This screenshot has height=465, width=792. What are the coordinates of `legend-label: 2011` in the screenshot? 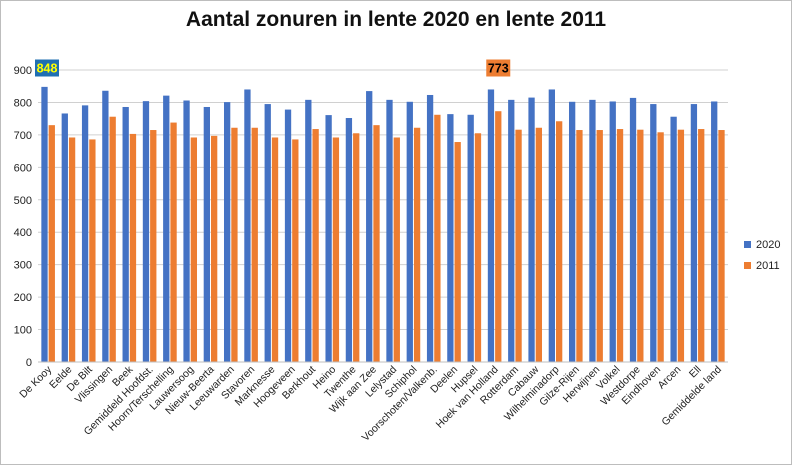 It's located at (768, 265).